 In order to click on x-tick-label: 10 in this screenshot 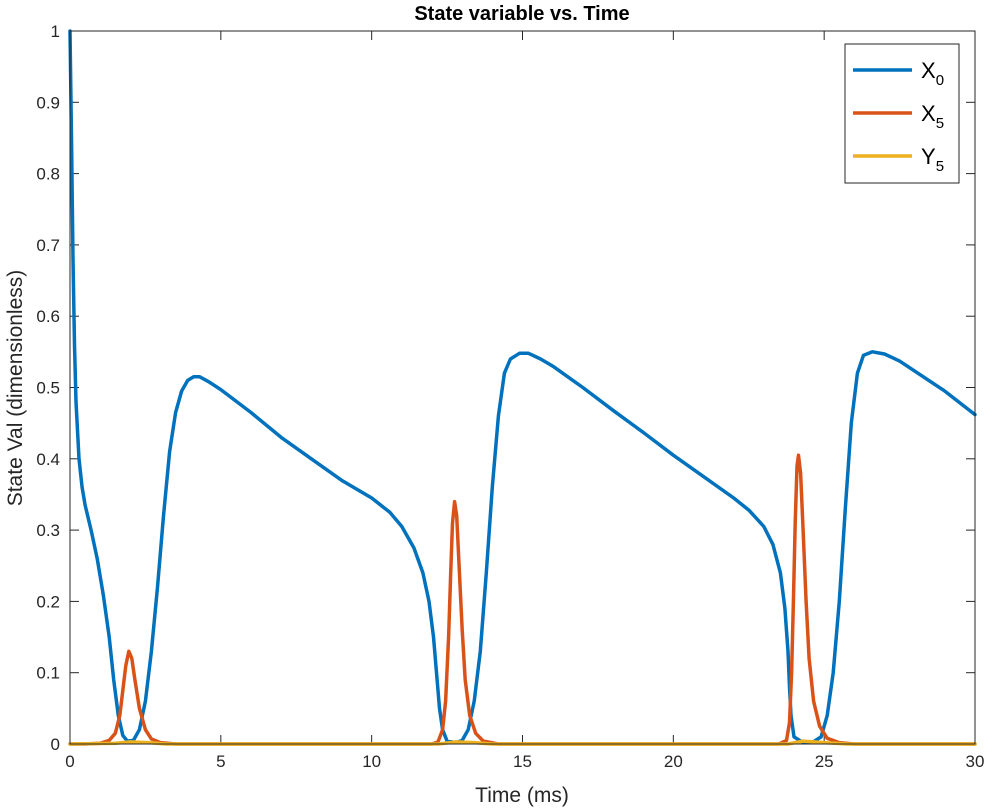, I will do `click(371, 761)`.